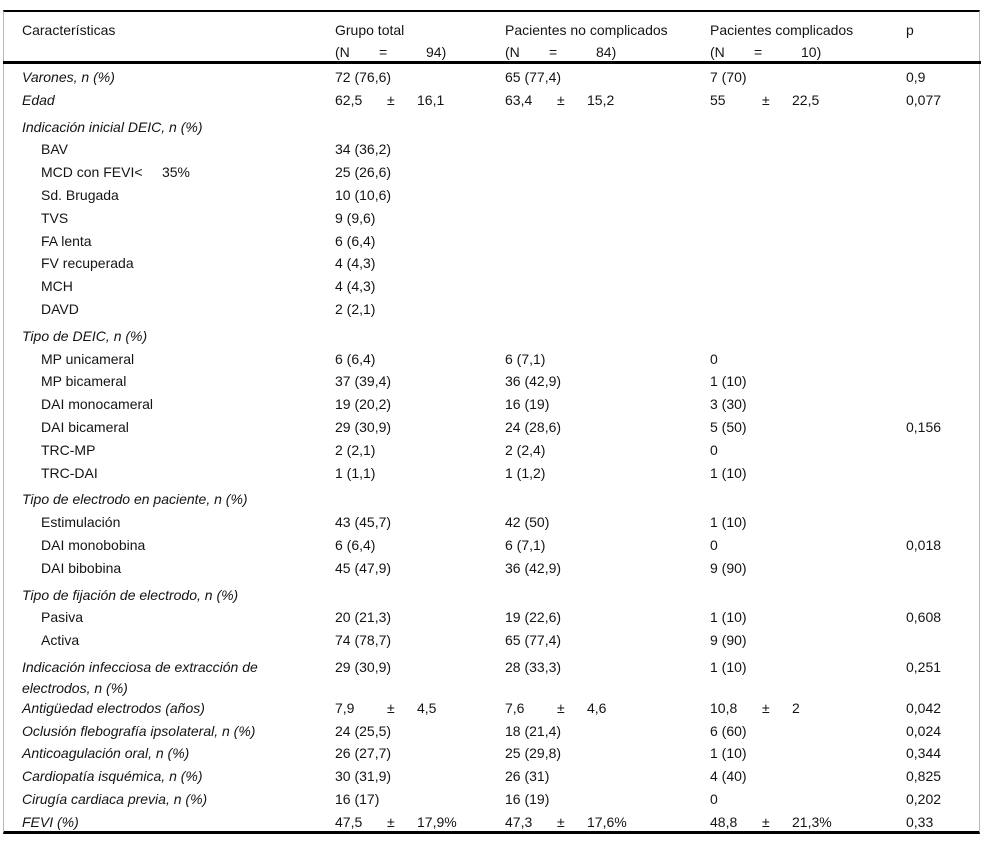 This screenshot has height=848, width=992. I want to click on header-col-complicados: Pacientes complicados (N = 10), so click(781, 41).